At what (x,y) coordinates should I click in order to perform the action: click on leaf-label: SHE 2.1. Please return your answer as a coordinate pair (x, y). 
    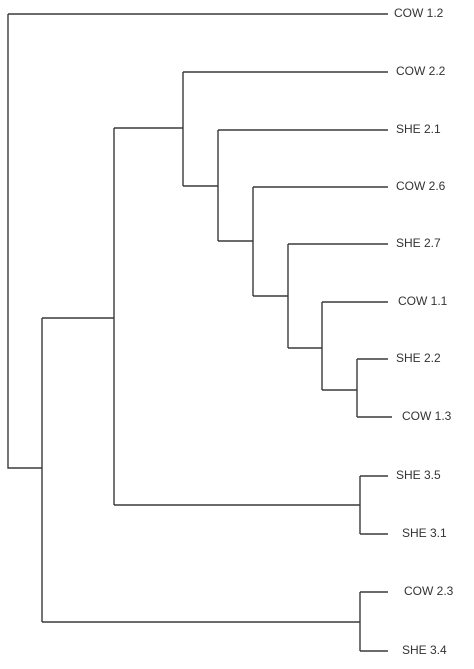
    Looking at the image, I should click on (418, 129).